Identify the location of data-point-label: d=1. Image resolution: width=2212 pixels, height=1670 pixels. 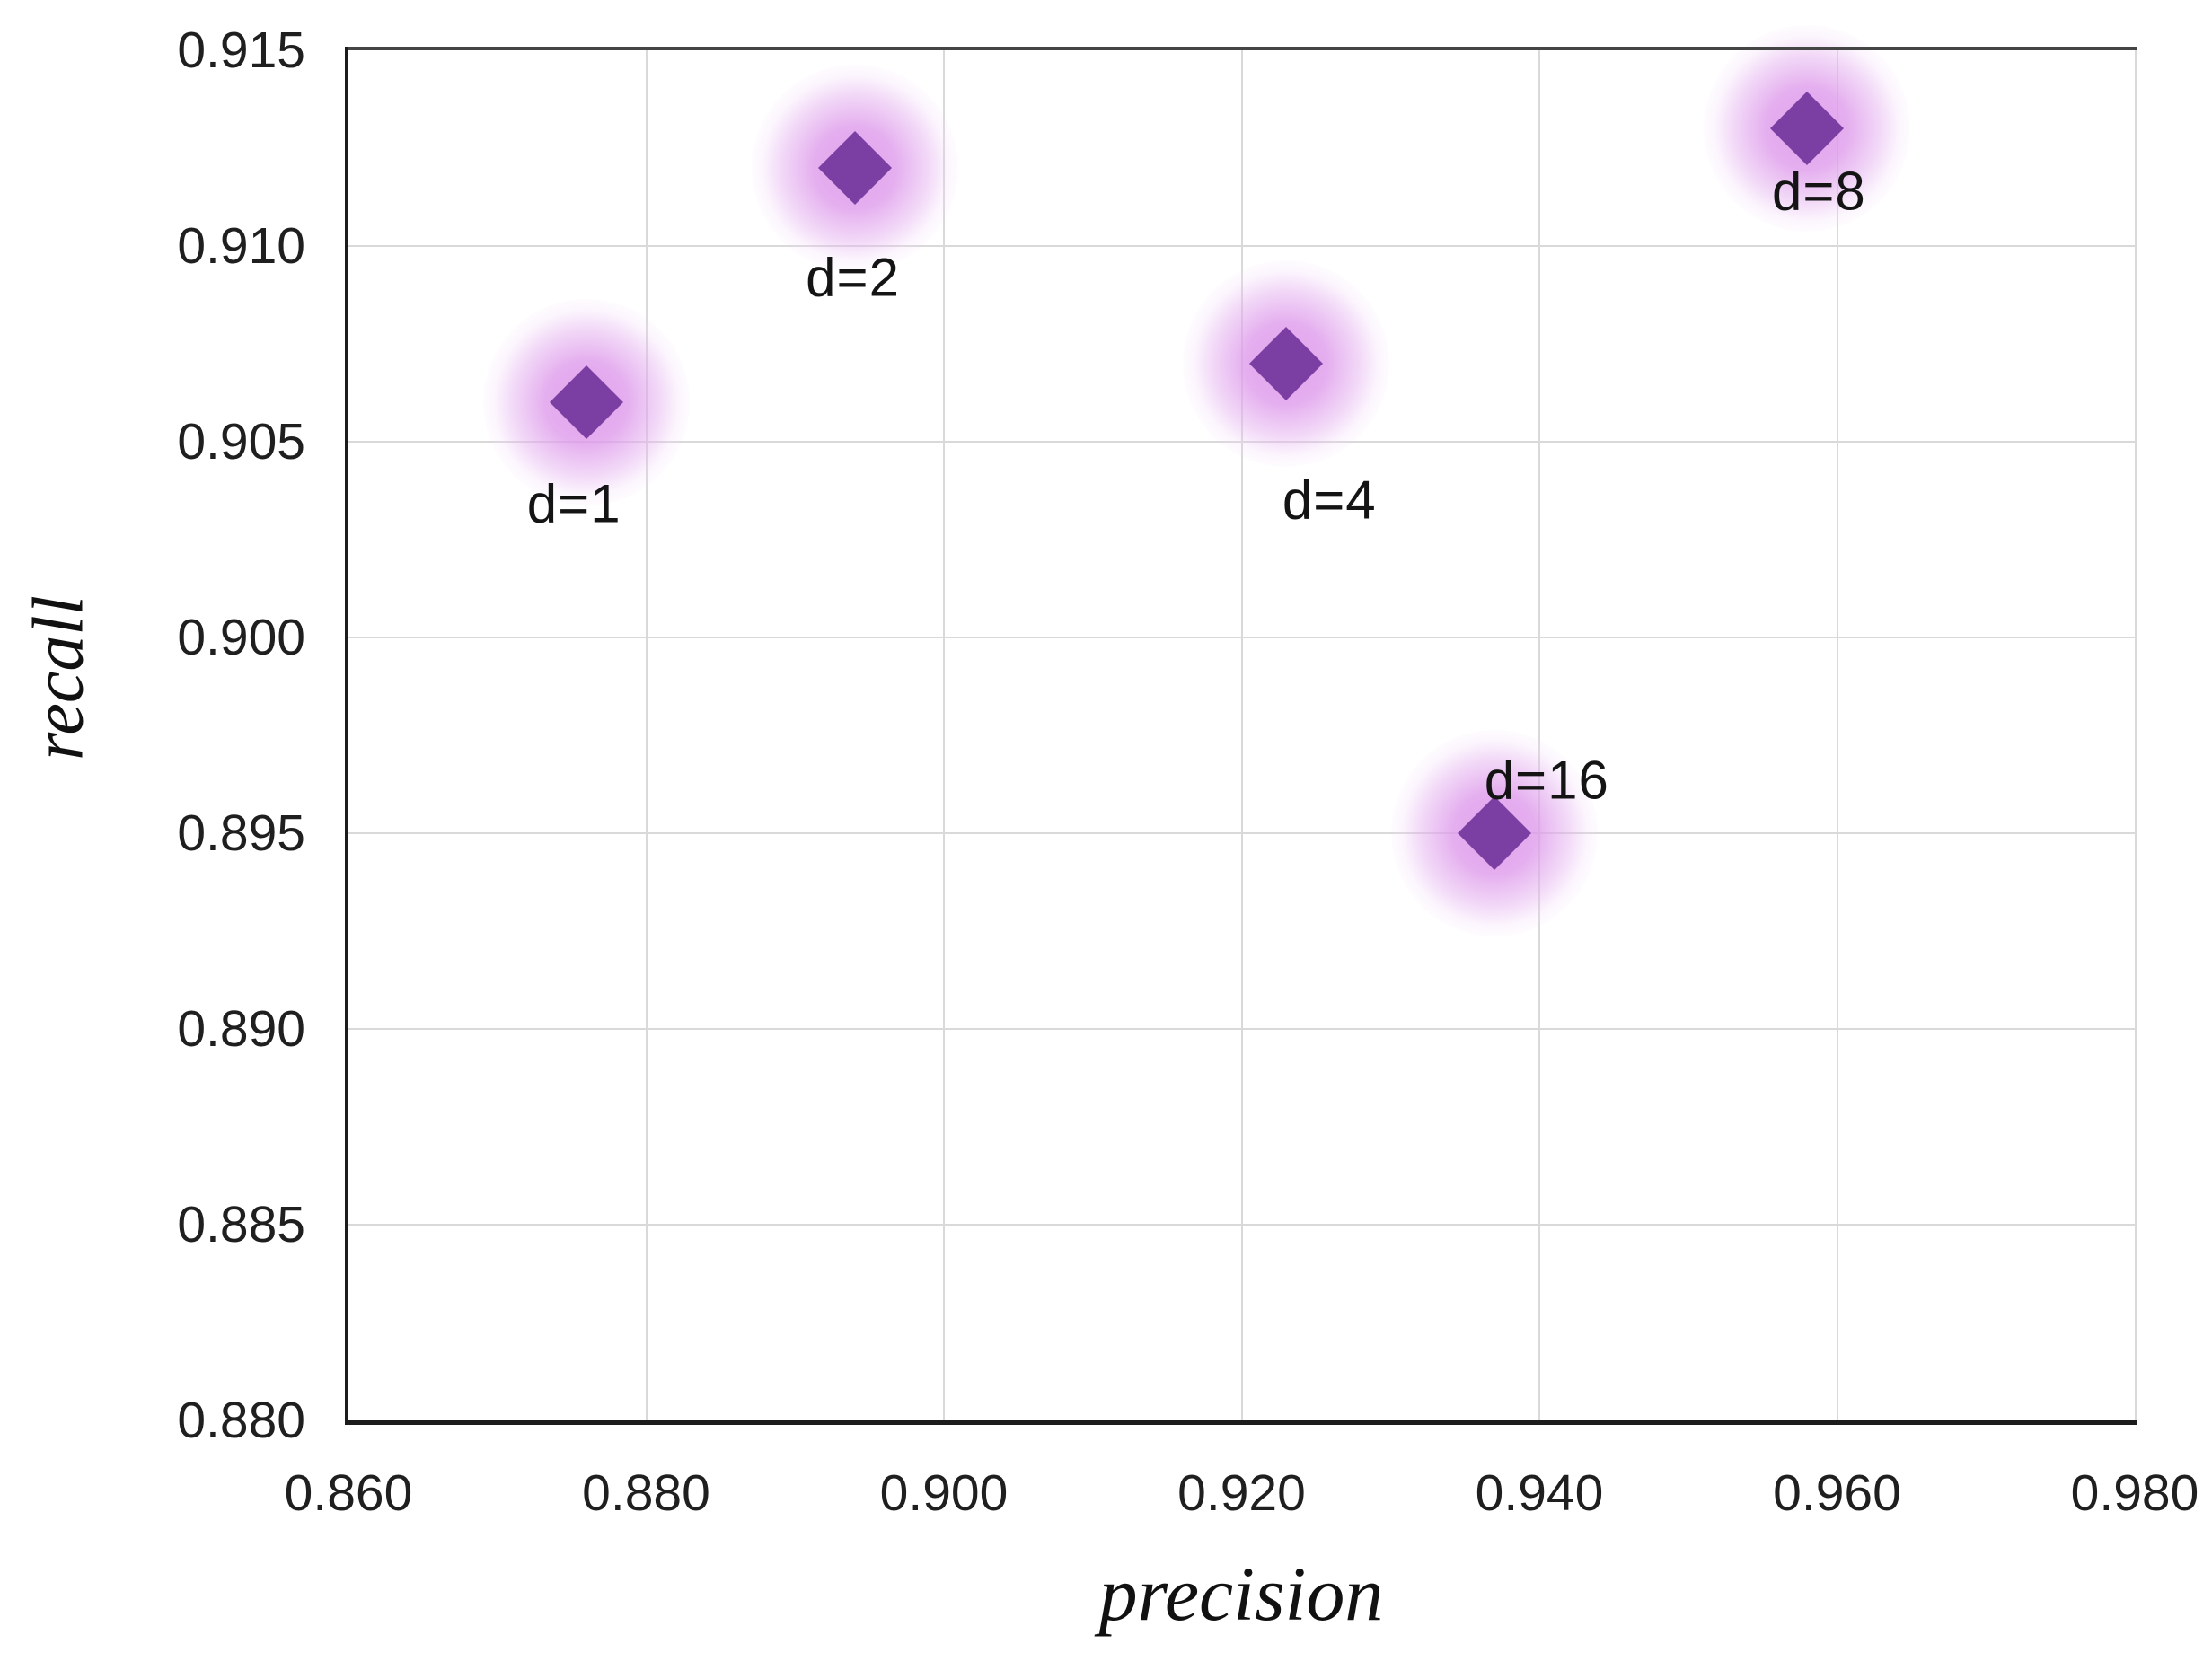
(573, 503).